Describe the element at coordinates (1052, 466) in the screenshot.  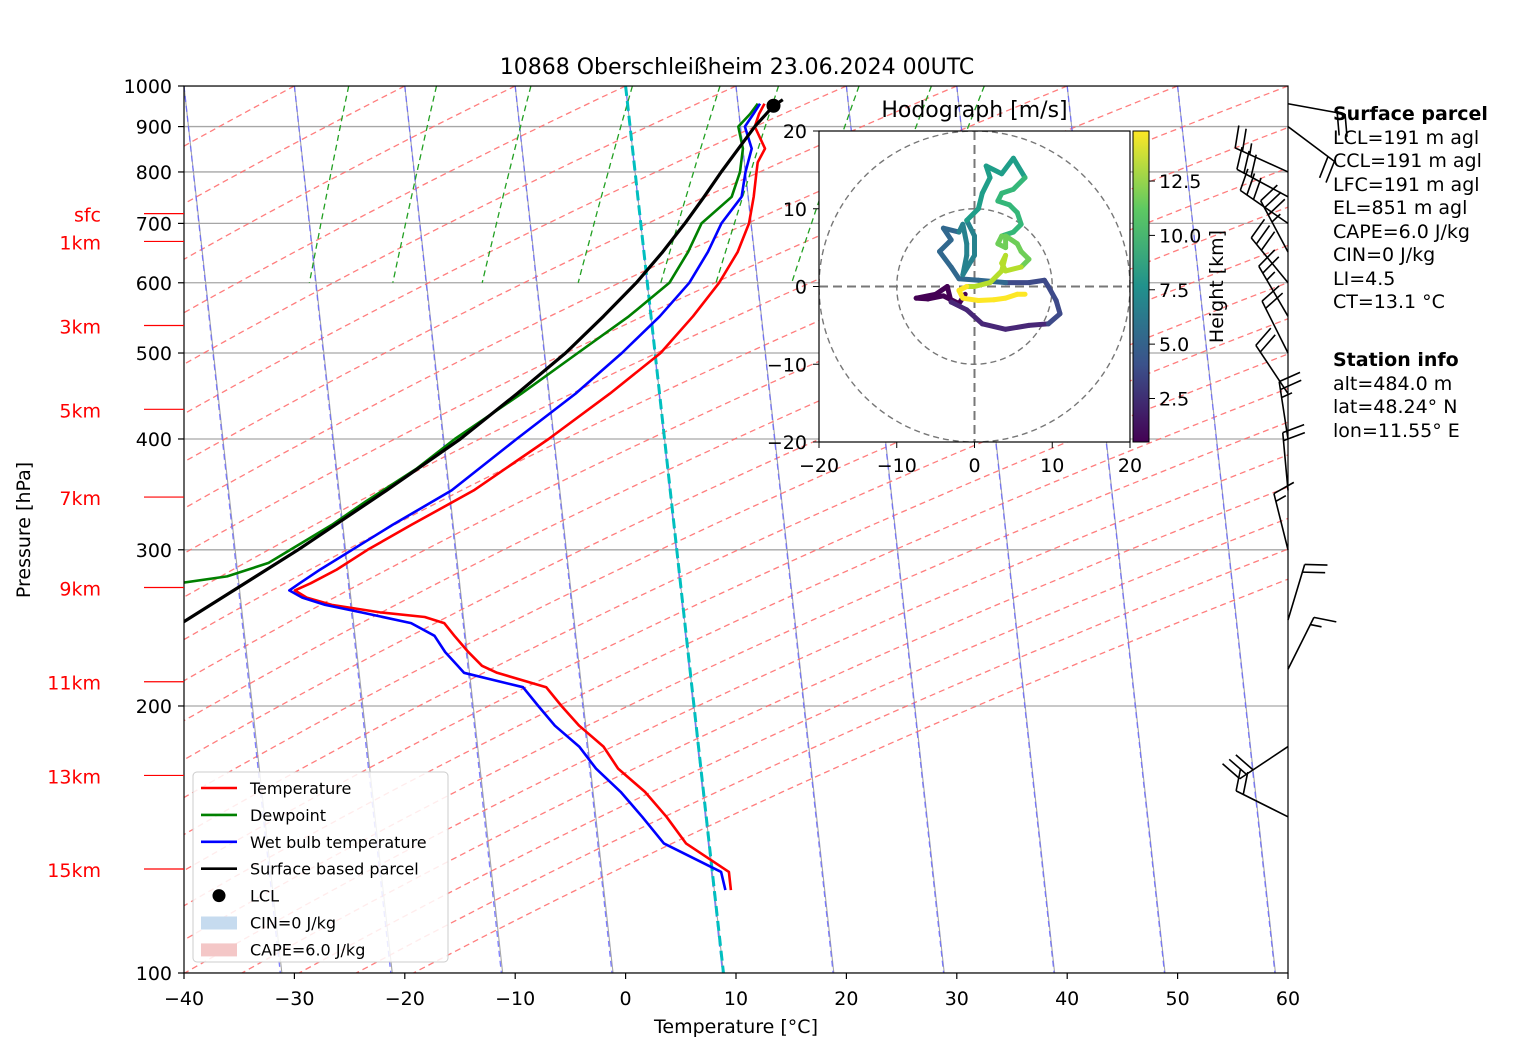
I see `hodograph-x-tick-label: 10` at that location.